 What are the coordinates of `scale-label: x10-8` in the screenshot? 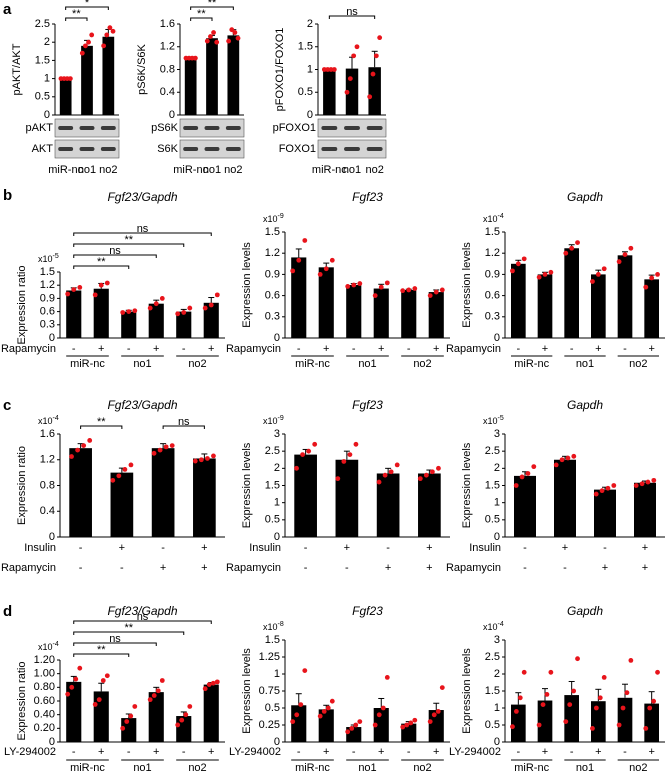 It's located at (273, 627).